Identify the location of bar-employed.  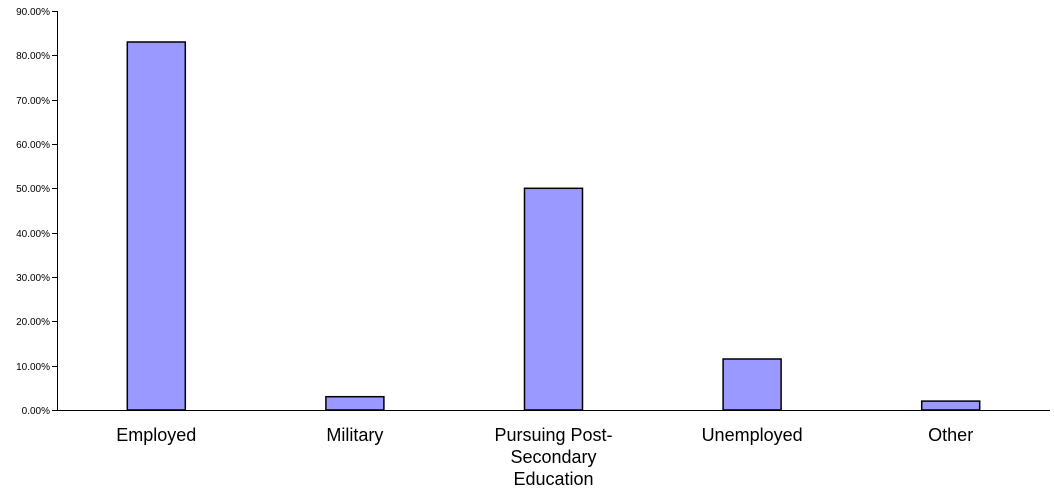
(156, 226).